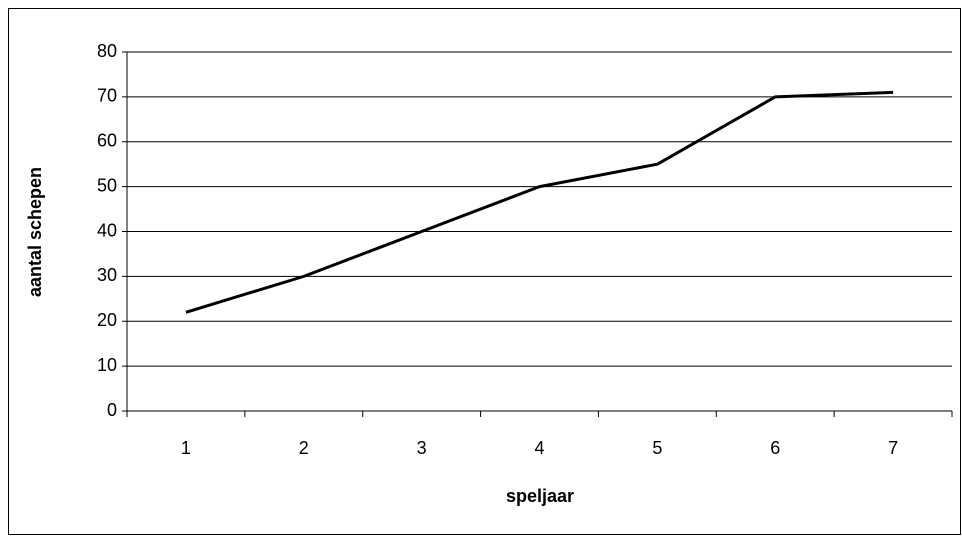  Describe the element at coordinates (893, 448) in the screenshot. I see `x-tick-label: 7` at that location.